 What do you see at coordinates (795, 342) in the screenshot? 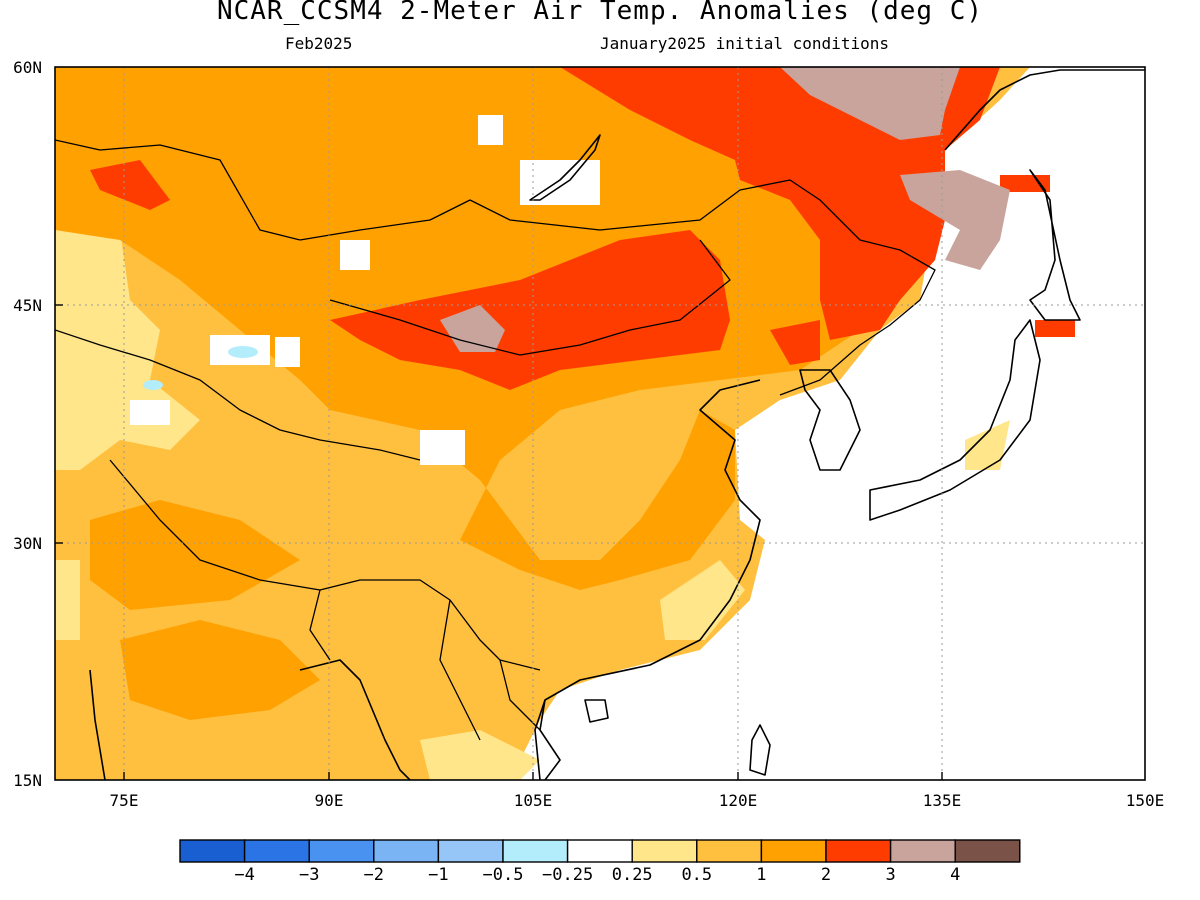
I see `anomaly-region-2-3-d` at bounding box center [795, 342].